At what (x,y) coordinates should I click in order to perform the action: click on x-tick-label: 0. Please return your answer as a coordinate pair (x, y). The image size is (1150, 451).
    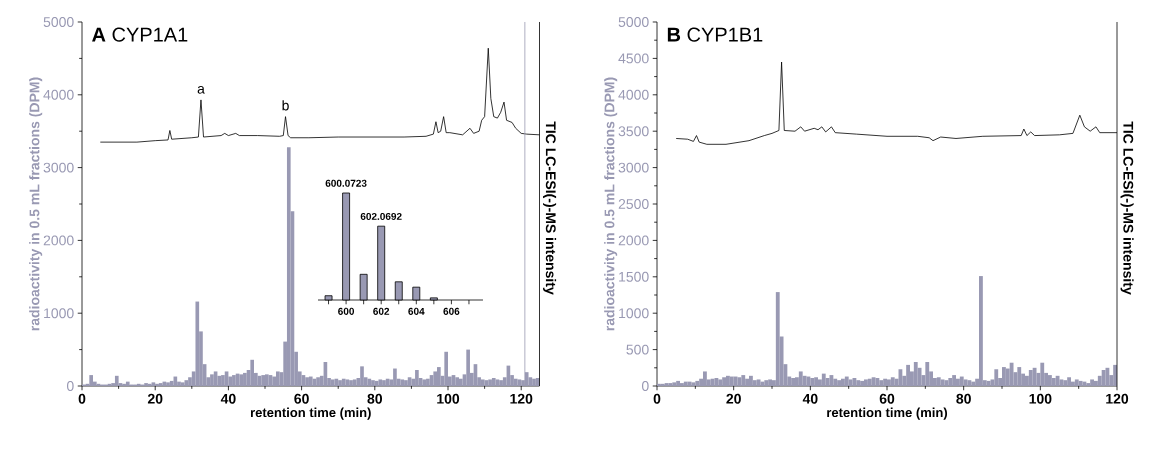
    Looking at the image, I should click on (82, 398).